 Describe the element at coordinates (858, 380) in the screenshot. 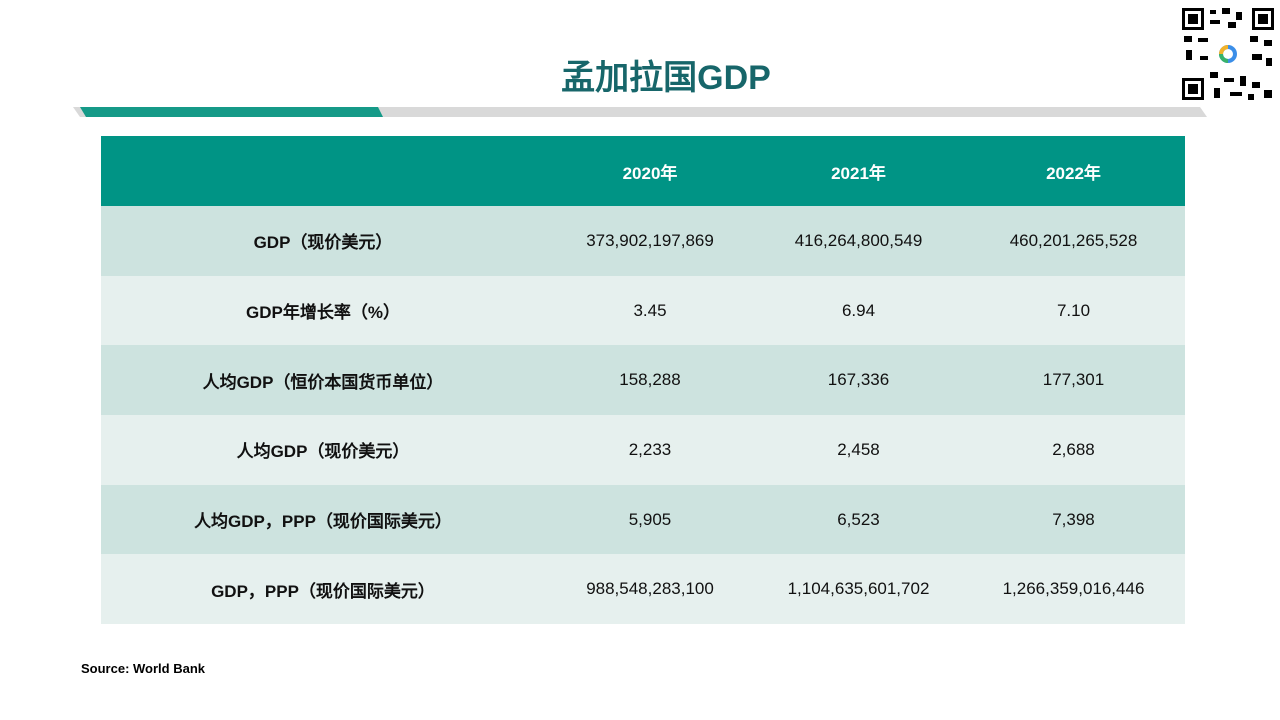

I see `data-cell: 167,336` at that location.